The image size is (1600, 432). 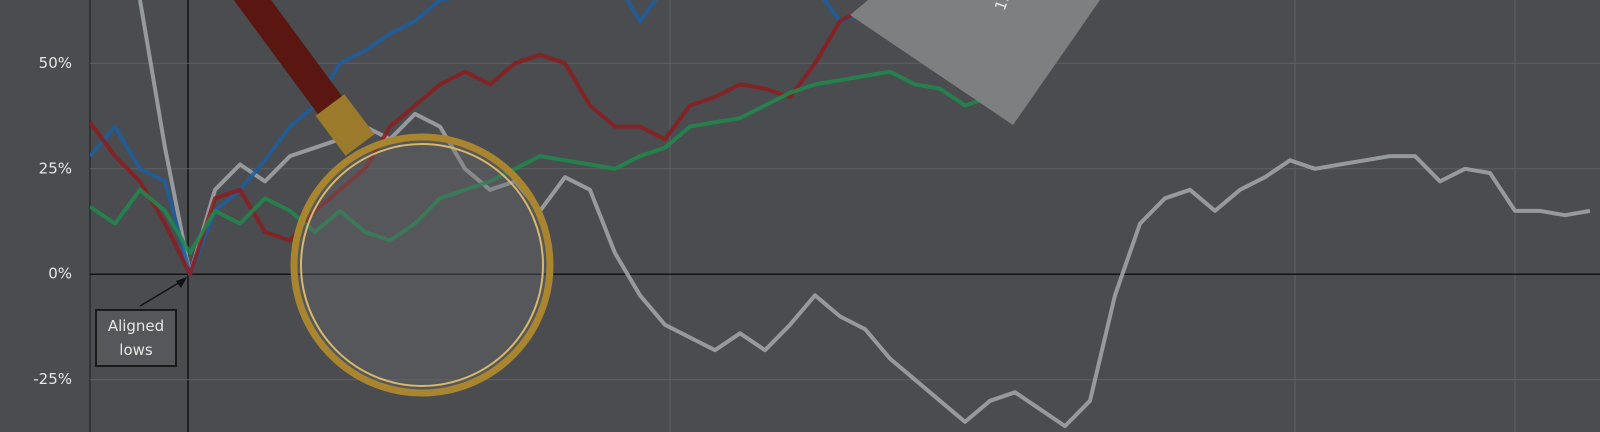 What do you see at coordinates (52, 379) in the screenshot?
I see `y-tick-label: -25%` at bounding box center [52, 379].